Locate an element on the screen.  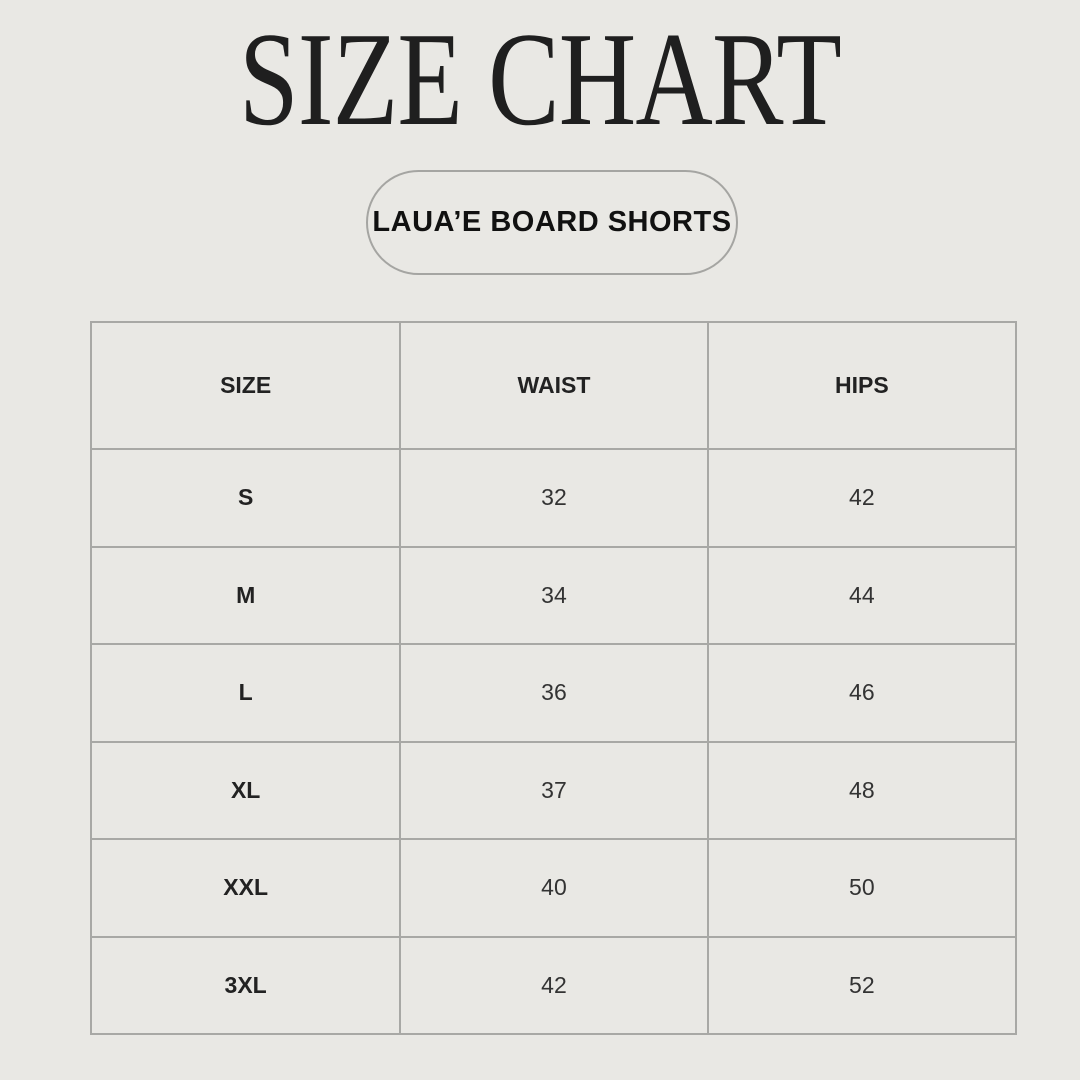
cell-hips: 46 is located at coordinates (862, 693).